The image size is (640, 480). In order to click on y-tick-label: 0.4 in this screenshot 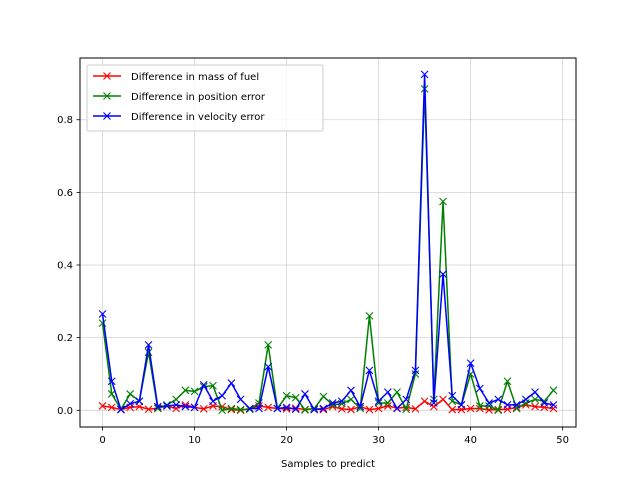, I will do `click(65, 266)`.